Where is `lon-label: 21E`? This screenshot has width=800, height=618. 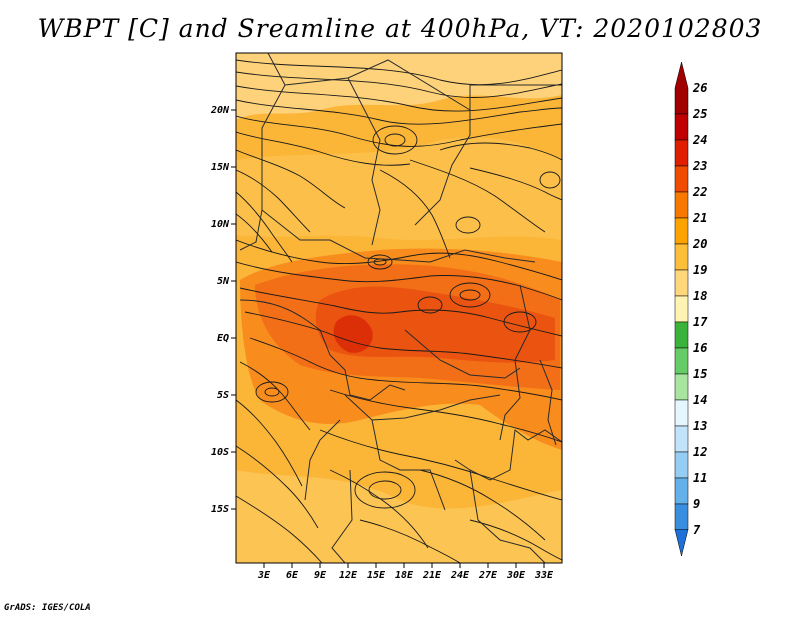
lon-label: 21E is located at coordinates (432, 575).